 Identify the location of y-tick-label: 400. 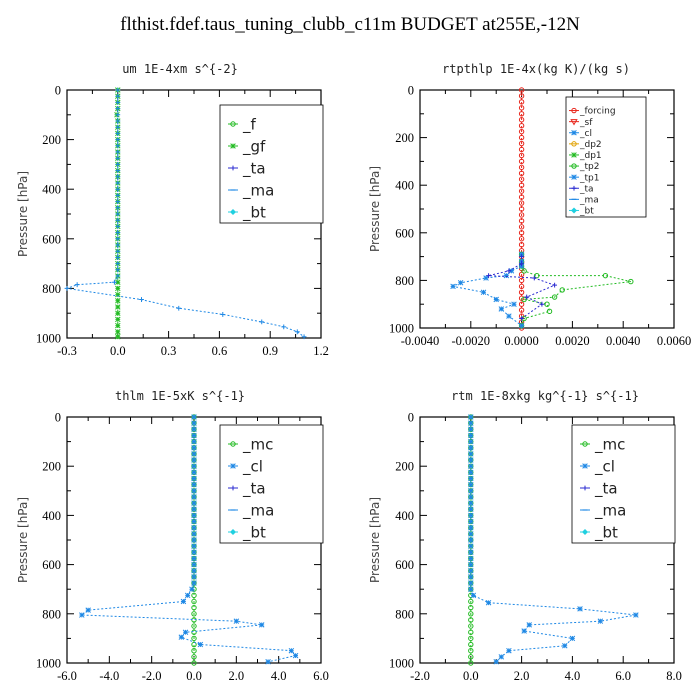
(404, 186).